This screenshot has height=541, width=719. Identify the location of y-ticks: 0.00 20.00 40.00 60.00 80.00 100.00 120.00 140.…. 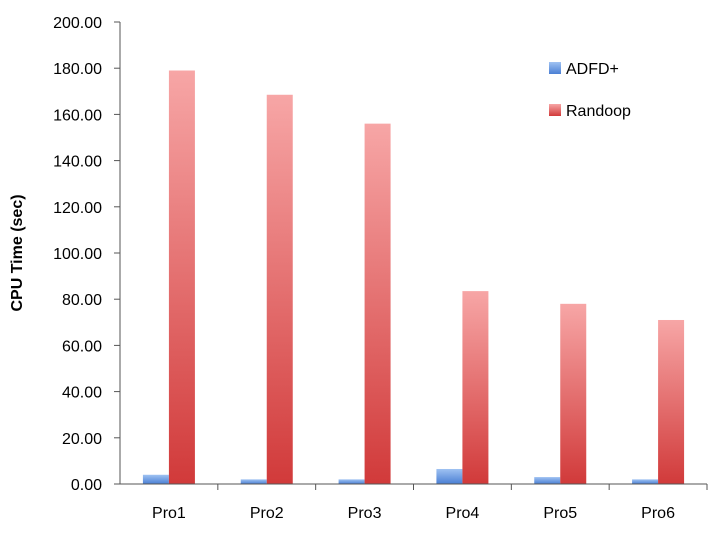
(86, 254).